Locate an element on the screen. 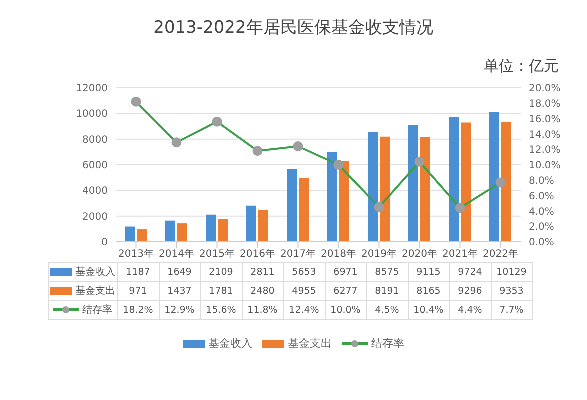 This screenshot has width=587, height=400. data-label: 1649 is located at coordinates (179, 272).